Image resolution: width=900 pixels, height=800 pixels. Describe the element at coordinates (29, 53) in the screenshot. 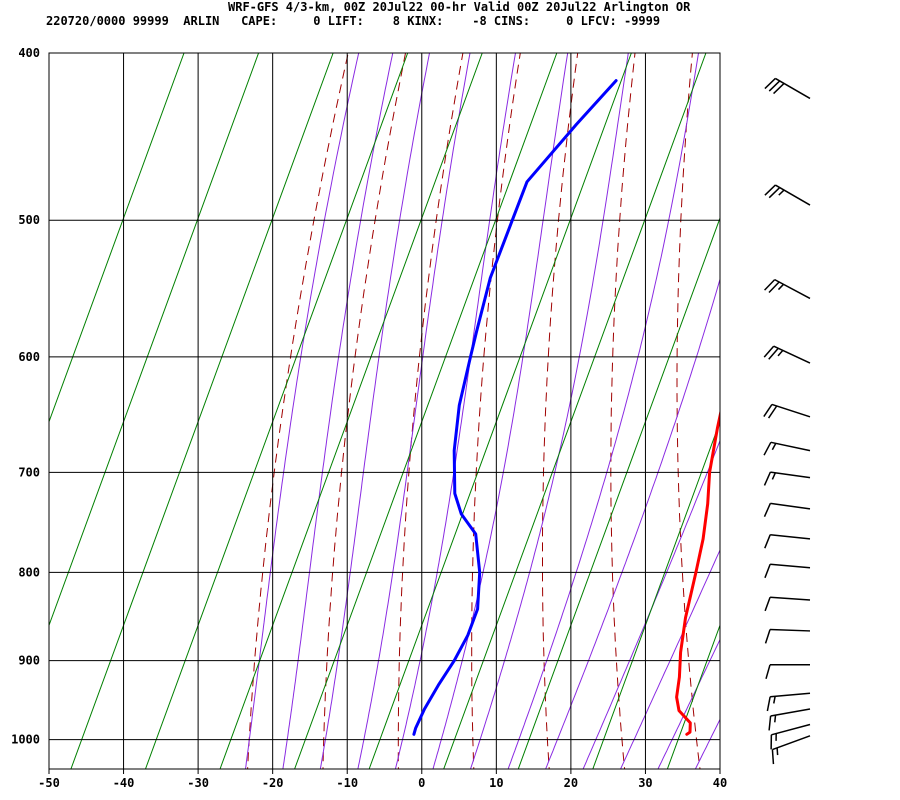

I see `pressure-tick-label: 400` at that location.